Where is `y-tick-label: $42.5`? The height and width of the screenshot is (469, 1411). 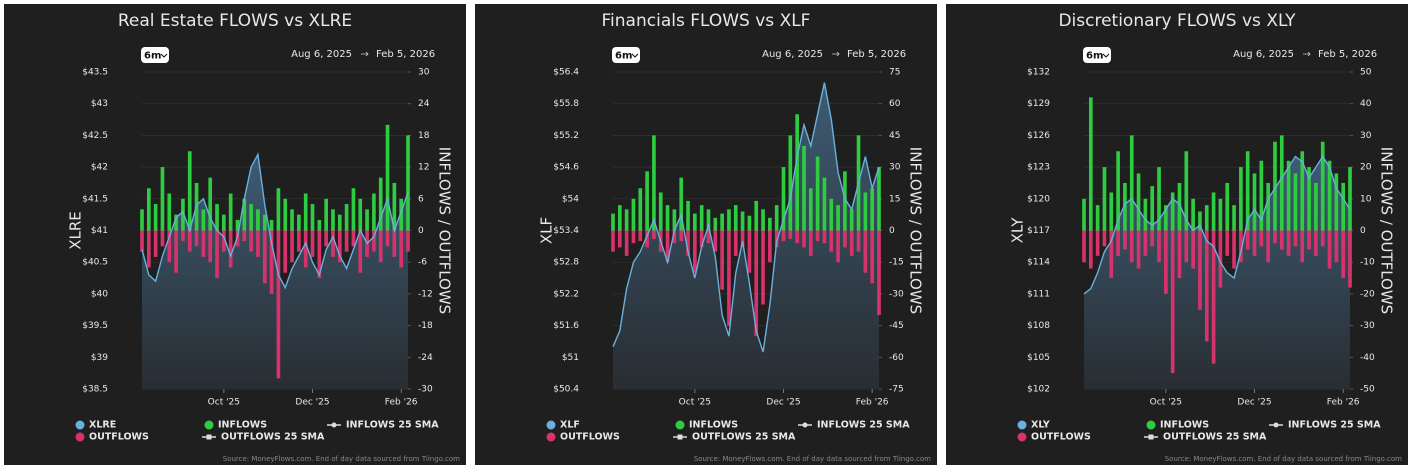 y-tick-label: $42.5 is located at coordinates (95, 136).